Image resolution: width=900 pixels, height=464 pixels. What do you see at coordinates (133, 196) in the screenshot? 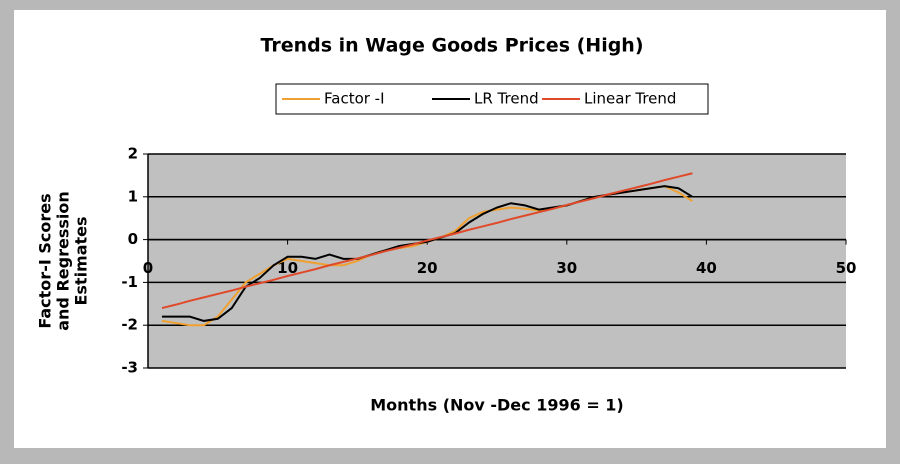
I see `y-tick-label: 1` at bounding box center [133, 196].